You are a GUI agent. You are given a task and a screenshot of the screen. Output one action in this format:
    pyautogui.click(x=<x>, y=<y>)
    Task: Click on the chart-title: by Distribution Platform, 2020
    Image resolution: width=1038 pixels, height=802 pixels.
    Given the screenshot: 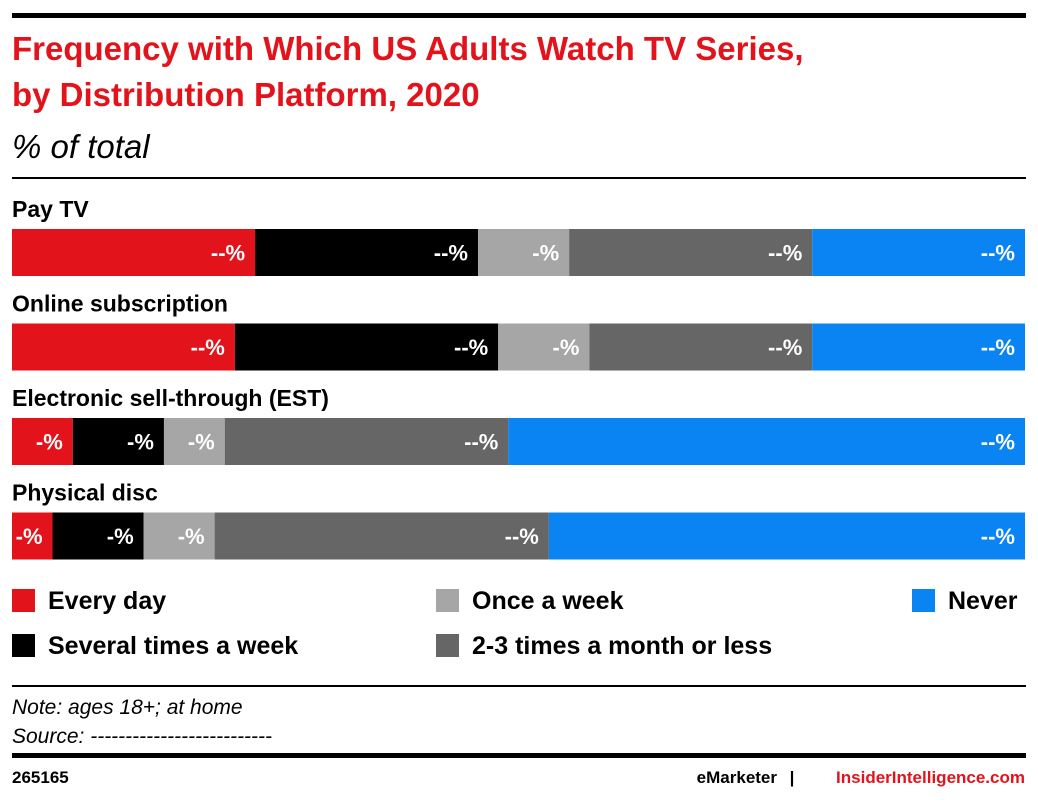 What is the action you would take?
    pyautogui.click(x=246, y=94)
    